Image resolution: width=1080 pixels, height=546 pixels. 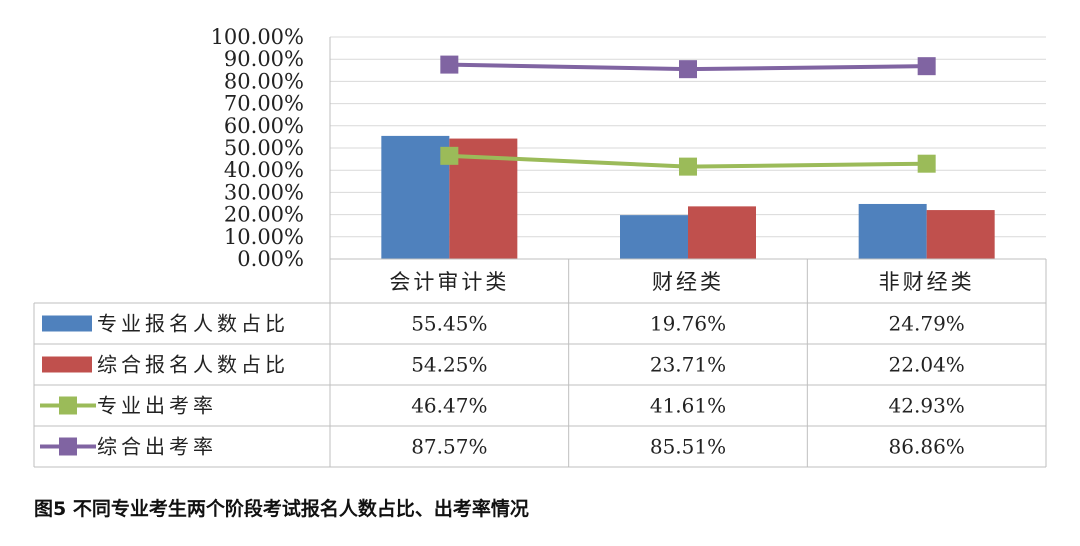 What do you see at coordinates (157, 447) in the screenshot?
I see `legend-label: 综合出考率` at bounding box center [157, 447].